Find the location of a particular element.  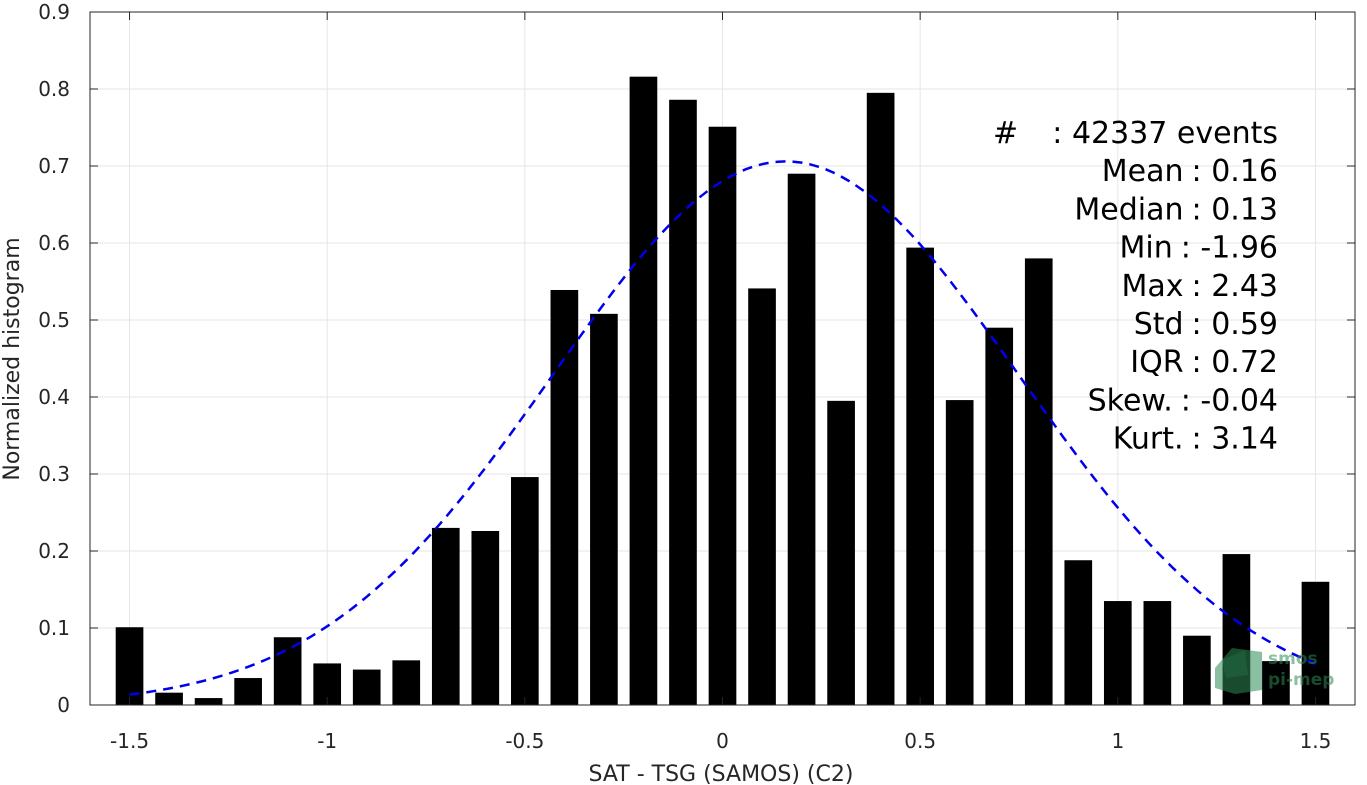

y-tick-label: 0.7 is located at coordinates (54, 166).